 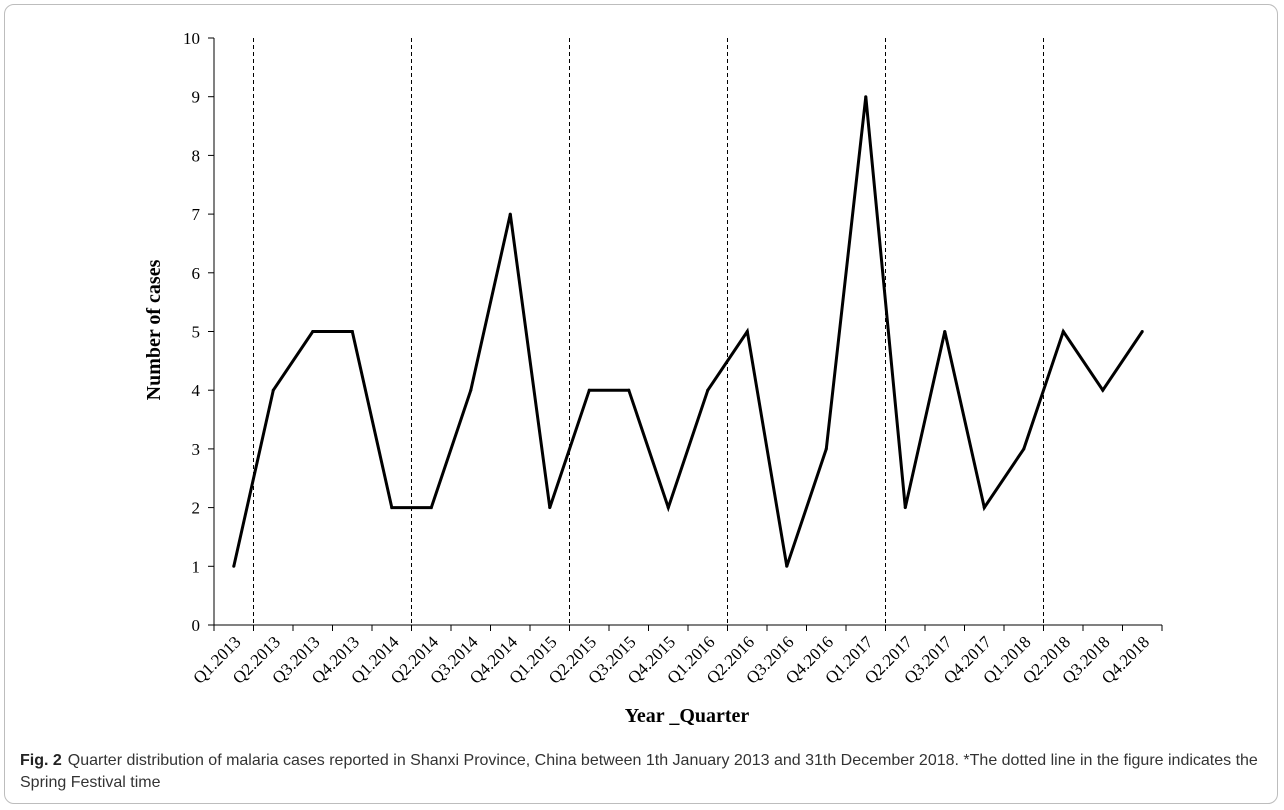 What do you see at coordinates (41, 760) in the screenshot?
I see `figure-label: Fig. 2` at bounding box center [41, 760].